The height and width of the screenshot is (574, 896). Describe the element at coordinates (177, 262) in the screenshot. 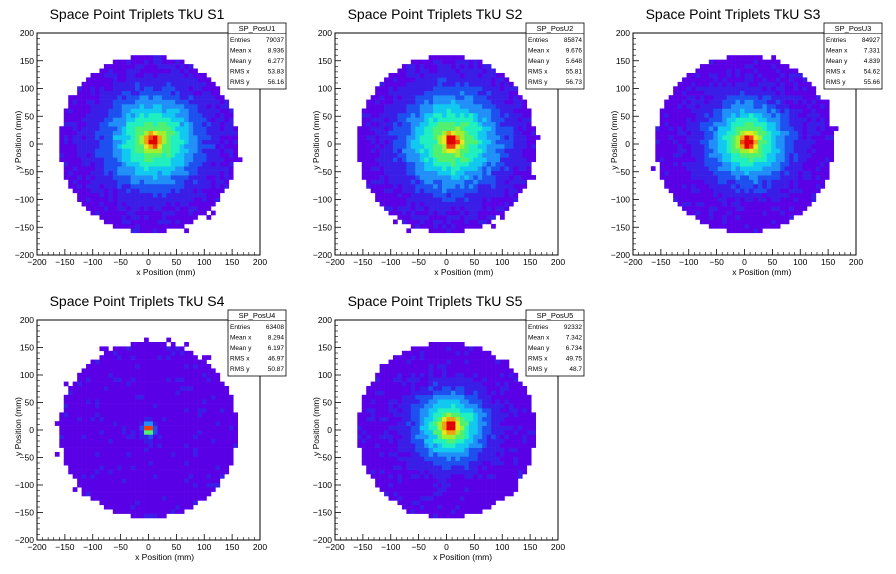

I see `x-tick-label: 50` at that location.